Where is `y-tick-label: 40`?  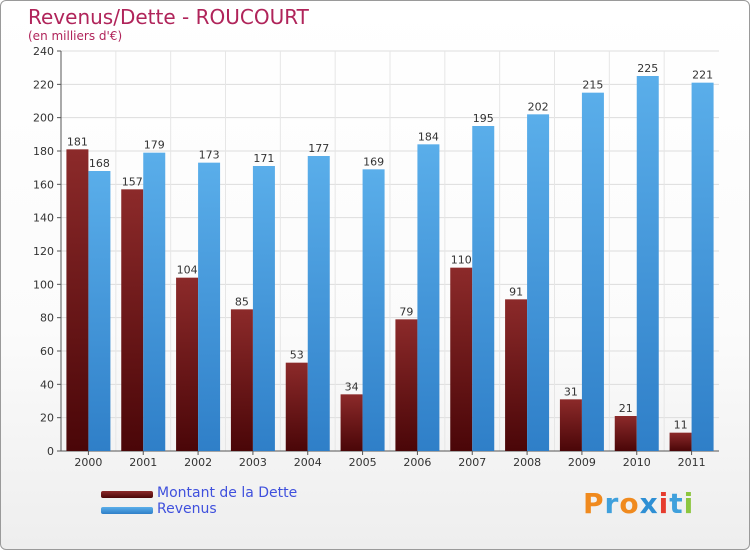 y-tick-label: 40 is located at coordinates (47, 384).